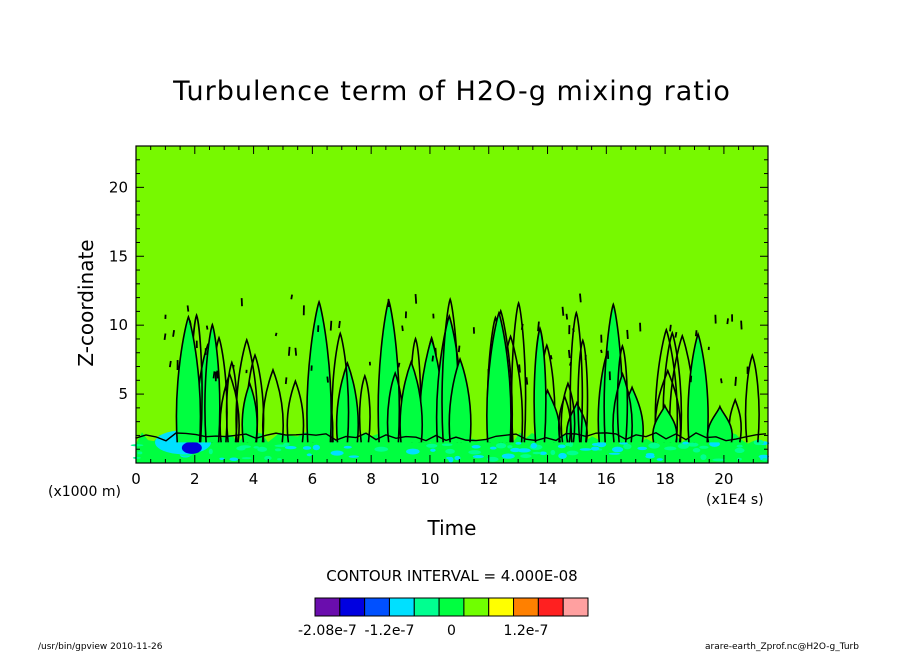 The image size is (904, 654). What do you see at coordinates (782, 647) in the screenshot?
I see `footer-source-file: arare-earth_Zprof.nc@H2O-g_Turb` at bounding box center [782, 647].